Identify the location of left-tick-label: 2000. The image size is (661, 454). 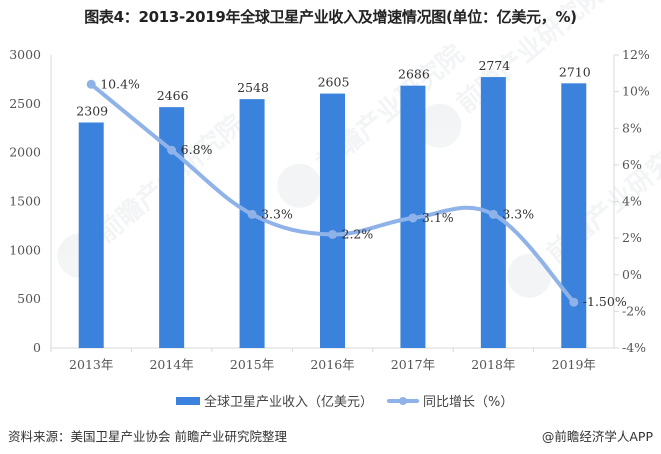
(25, 152).